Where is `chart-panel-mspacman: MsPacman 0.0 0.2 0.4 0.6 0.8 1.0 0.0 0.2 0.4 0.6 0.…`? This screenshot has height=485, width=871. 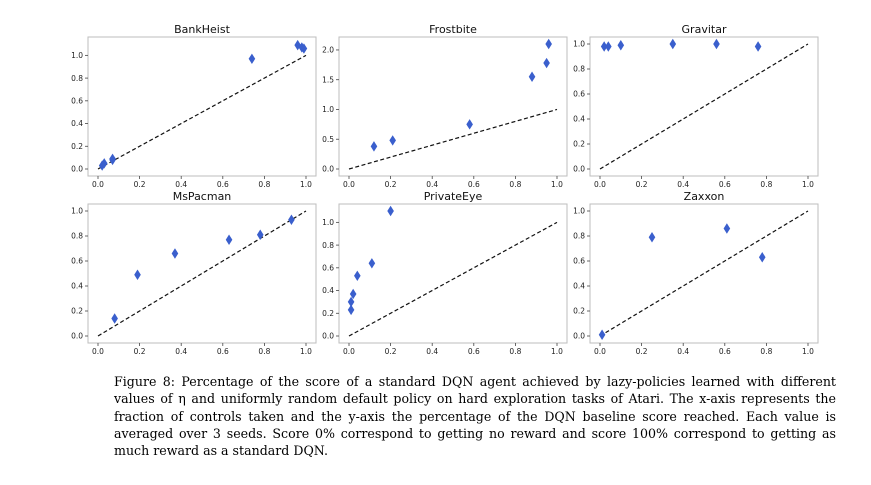
chart-panel-mspacman: MsPacman 0.0 0.2 0.4 0.6 0.8 1.0 0.0 0.2 0.4 0.6 0.… is located at coordinates (194, 273).